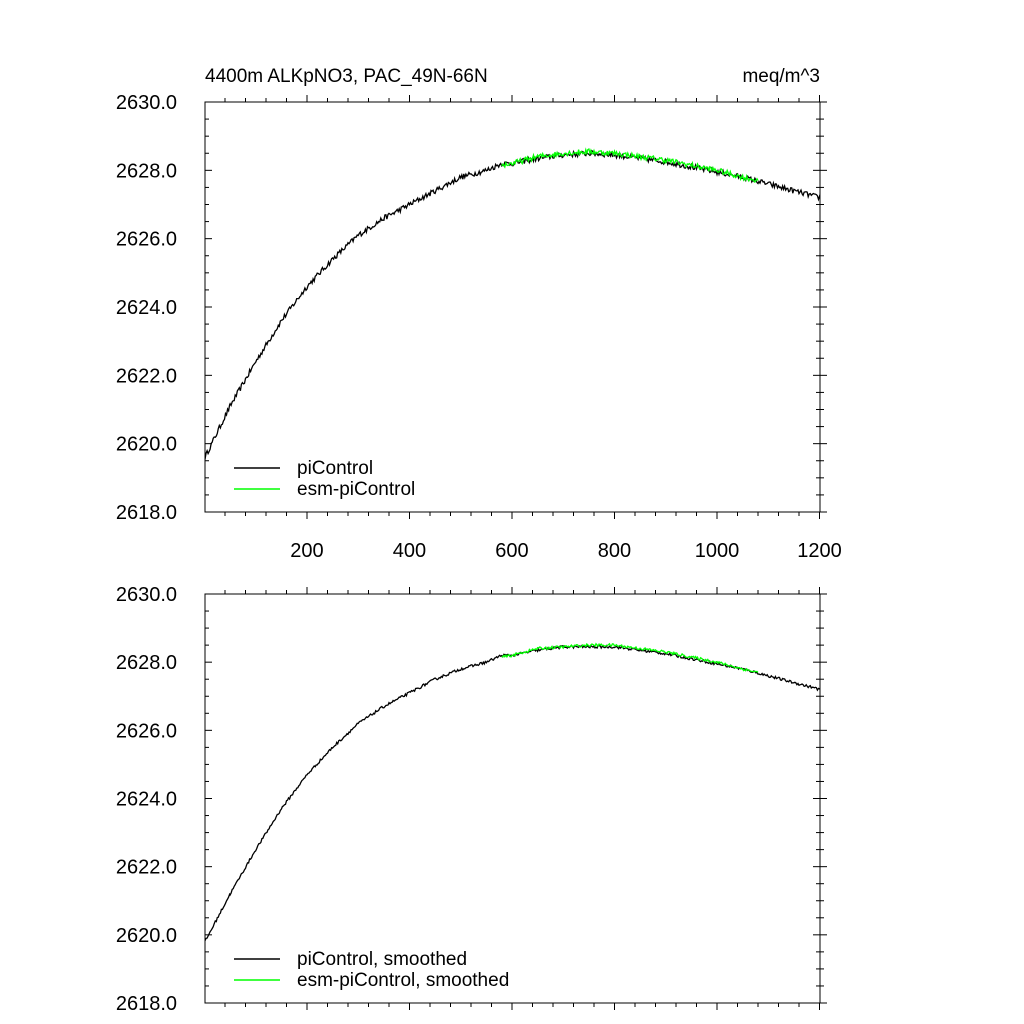 This screenshot has width=1024, height=1024. Describe the element at coordinates (717, 551) in the screenshot. I see `x-tick-label: 1000` at that location.